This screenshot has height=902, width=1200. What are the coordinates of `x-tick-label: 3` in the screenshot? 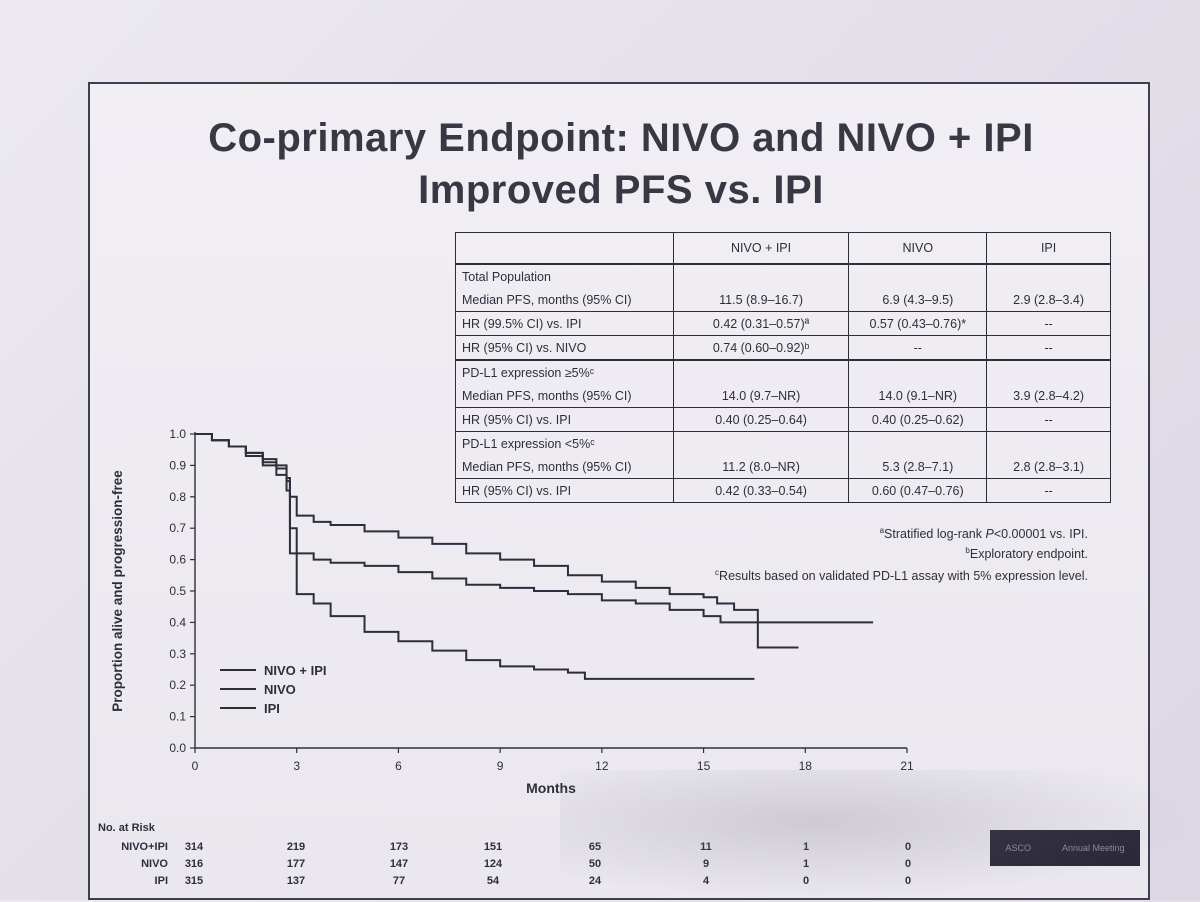 It's located at (296, 766).